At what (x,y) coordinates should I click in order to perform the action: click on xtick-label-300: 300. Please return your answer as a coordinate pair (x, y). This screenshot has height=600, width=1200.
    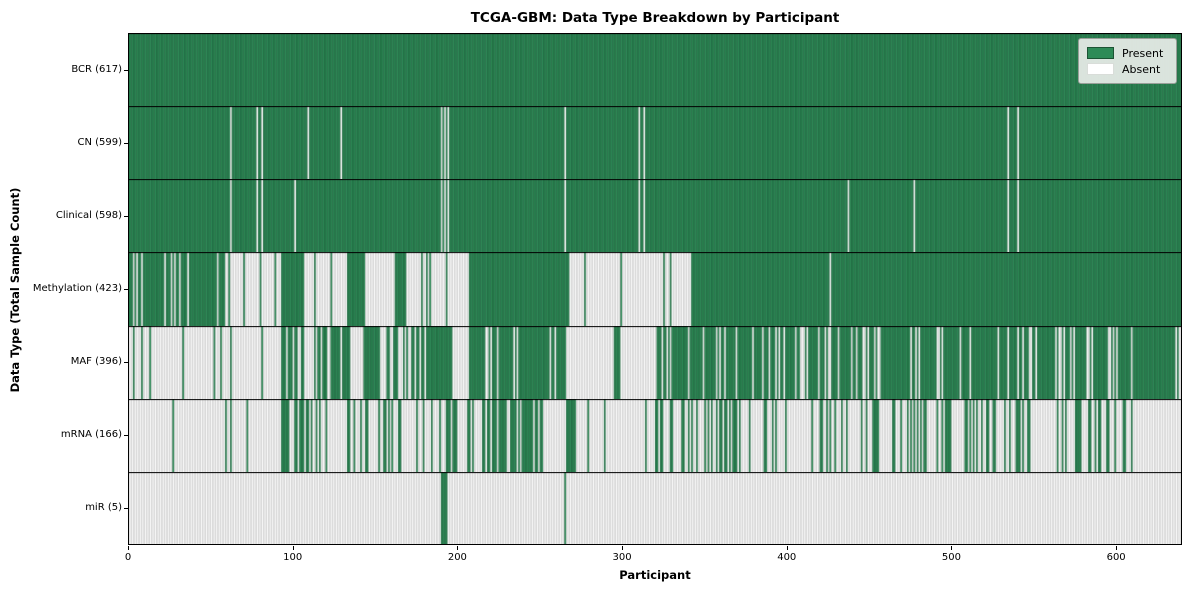
    Looking at the image, I should click on (622, 557).